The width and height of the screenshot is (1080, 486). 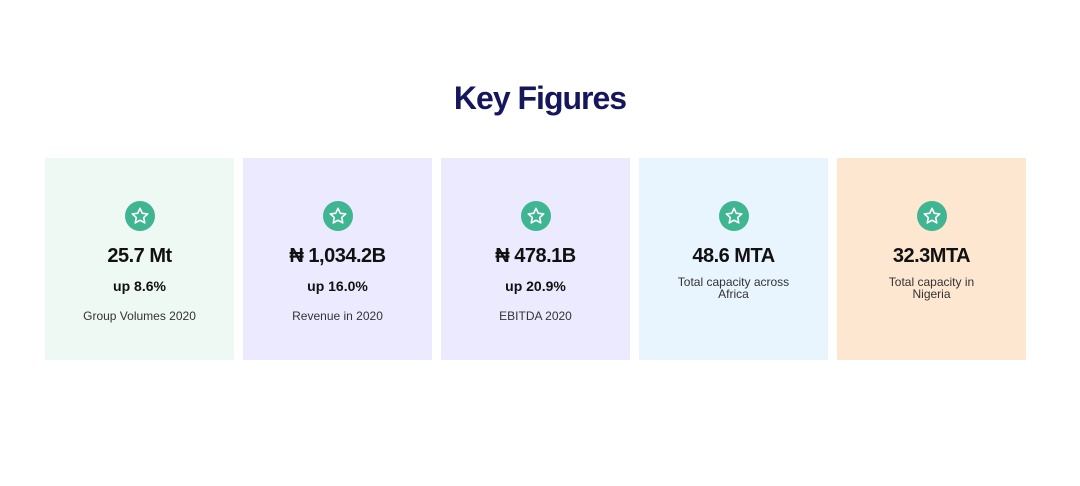 What do you see at coordinates (733, 256) in the screenshot?
I see `figure-value: 48.6 MTA` at bounding box center [733, 256].